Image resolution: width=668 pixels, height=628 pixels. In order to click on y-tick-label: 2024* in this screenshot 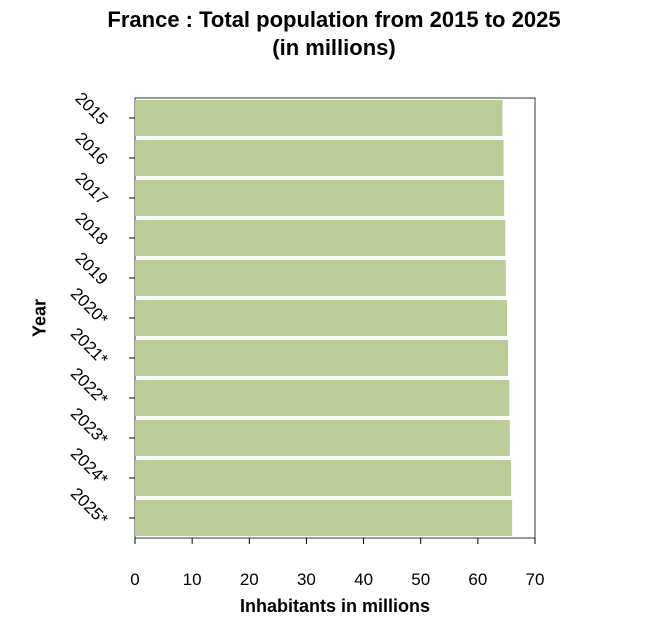, I will do `click(89, 466)`.